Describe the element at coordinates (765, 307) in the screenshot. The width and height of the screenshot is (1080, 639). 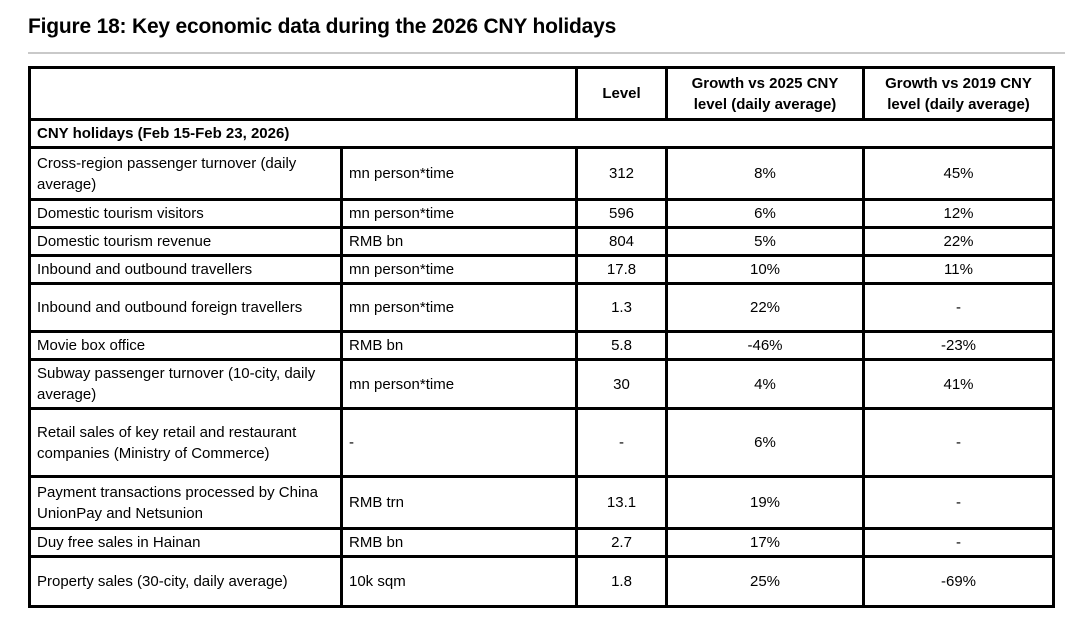
I see `row-growth-2025: 22%` at that location.